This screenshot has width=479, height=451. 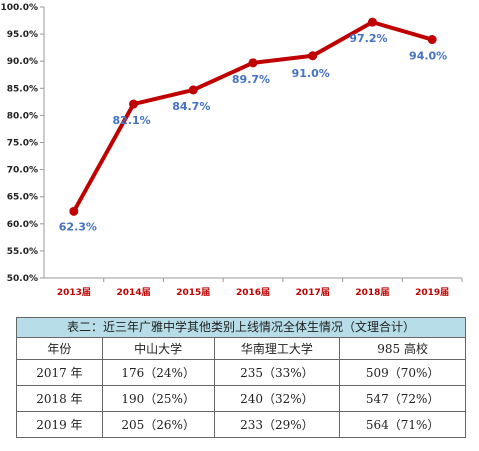 I want to click on y-tick-label: 80.0%, so click(x=22, y=116).